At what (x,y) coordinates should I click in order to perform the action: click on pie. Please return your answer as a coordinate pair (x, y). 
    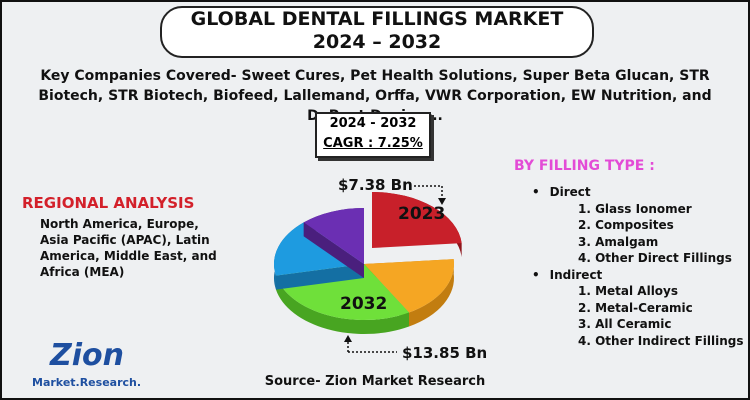
    Looking at the image, I should click on (368, 263).